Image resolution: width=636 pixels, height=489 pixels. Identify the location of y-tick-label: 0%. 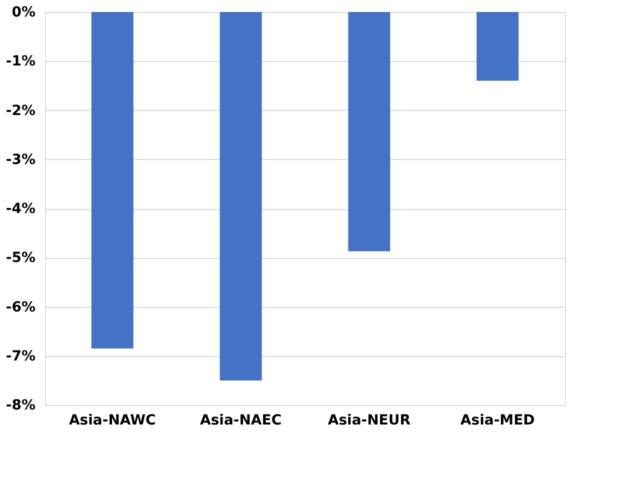
(24, 12).